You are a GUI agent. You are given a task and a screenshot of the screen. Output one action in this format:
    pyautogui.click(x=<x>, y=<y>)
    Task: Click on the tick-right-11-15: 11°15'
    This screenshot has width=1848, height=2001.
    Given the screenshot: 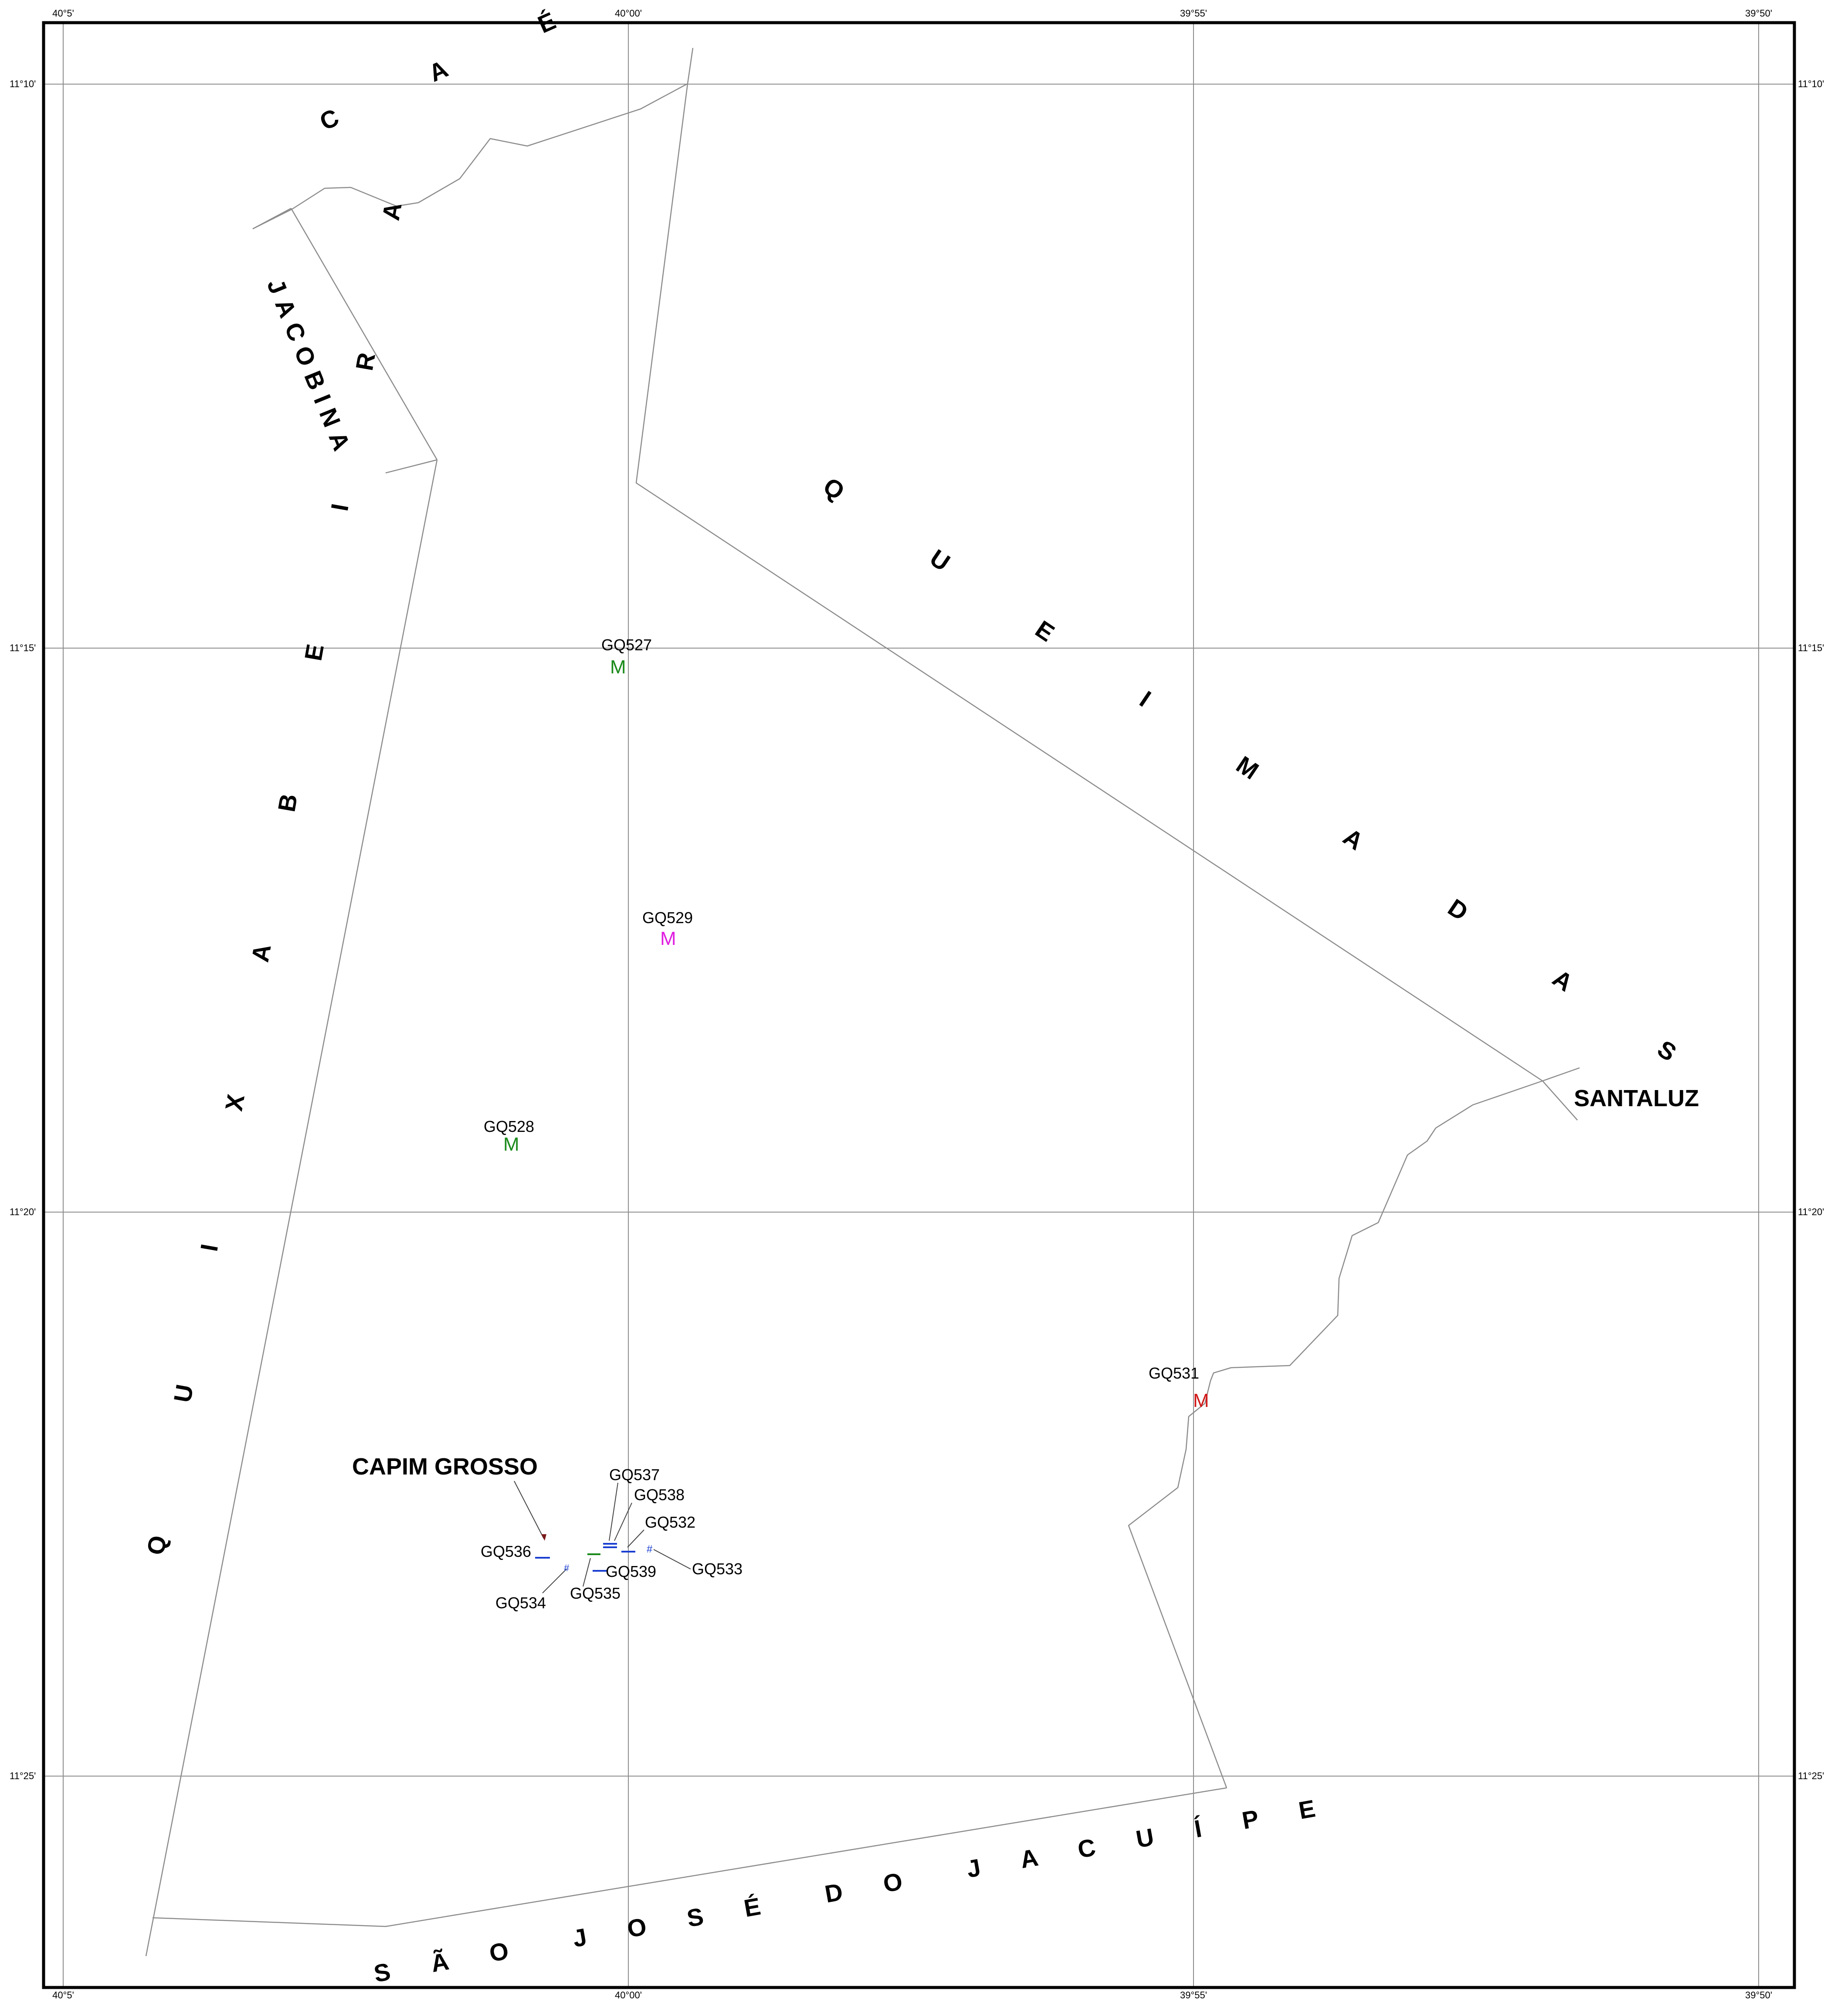 What is the action you would take?
    pyautogui.click(x=1811, y=647)
    